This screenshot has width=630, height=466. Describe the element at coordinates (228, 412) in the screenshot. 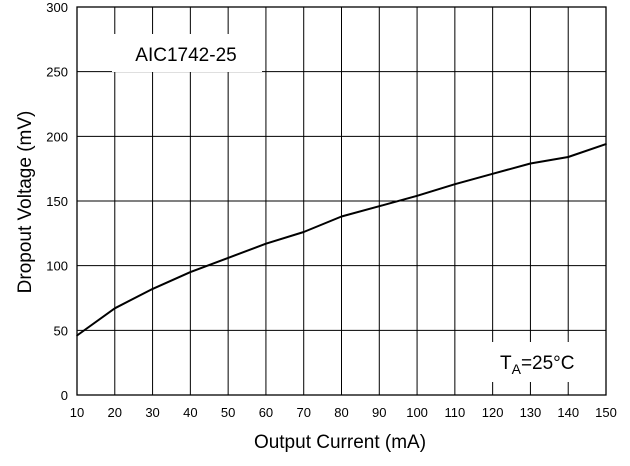

I see `x-tick-label: 50` at that location.